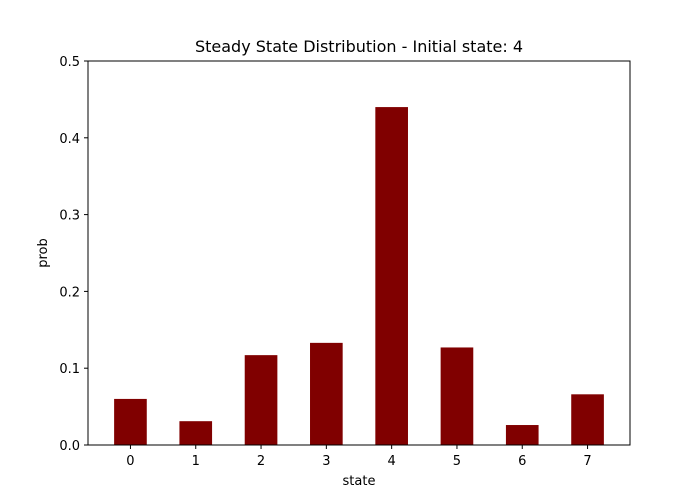 The image size is (700, 500). I want to click on y-tick-label: 0.0, so click(69, 446).